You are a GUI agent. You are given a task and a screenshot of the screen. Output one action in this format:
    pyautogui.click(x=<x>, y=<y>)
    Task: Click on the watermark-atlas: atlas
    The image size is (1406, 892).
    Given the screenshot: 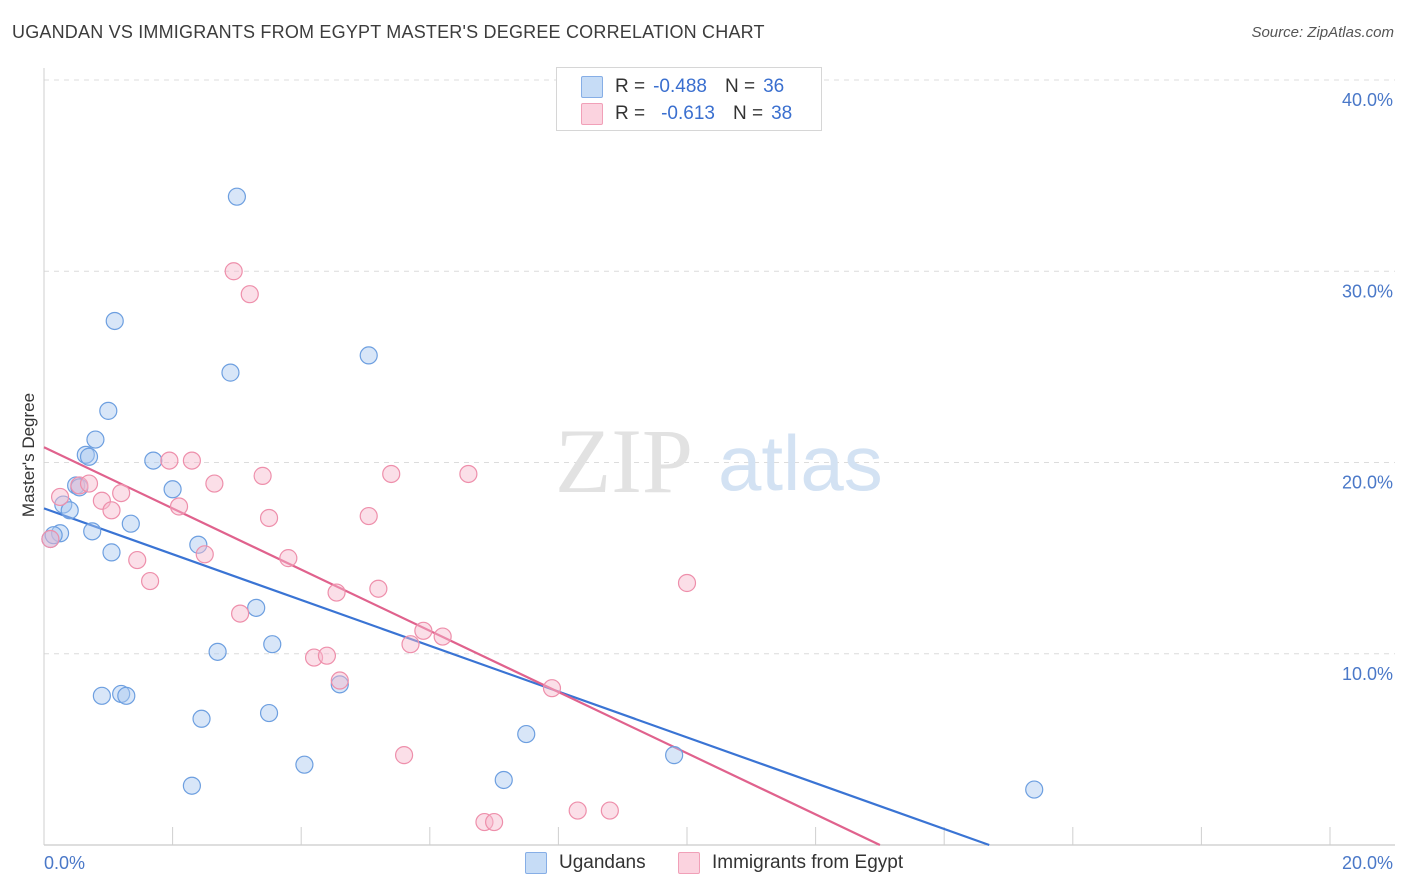 What is the action you would take?
    pyautogui.click(x=800, y=463)
    